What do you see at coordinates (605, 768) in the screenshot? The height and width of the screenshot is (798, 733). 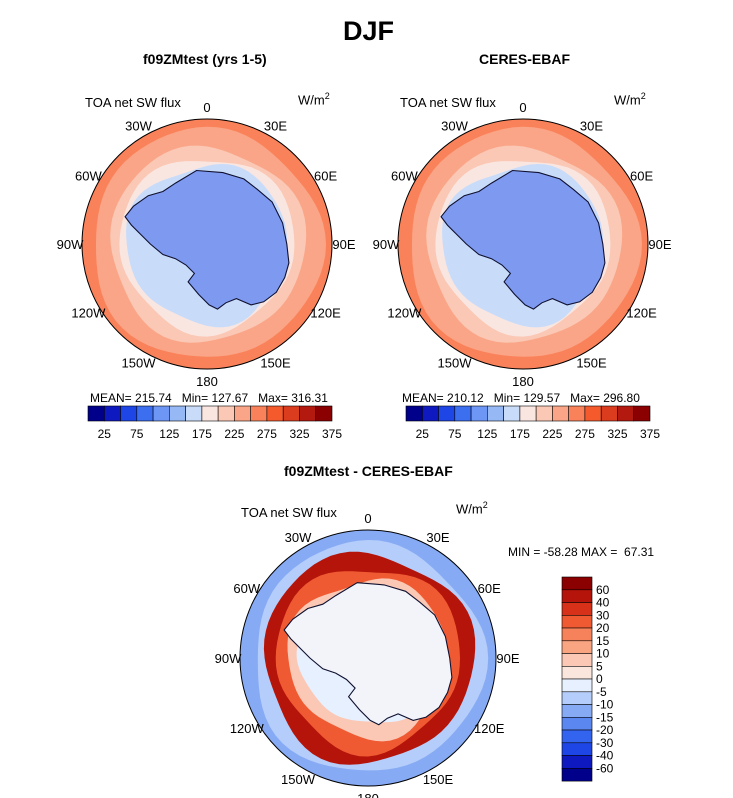 I see `panel-3-colorbar-tick-14: -60` at bounding box center [605, 768].